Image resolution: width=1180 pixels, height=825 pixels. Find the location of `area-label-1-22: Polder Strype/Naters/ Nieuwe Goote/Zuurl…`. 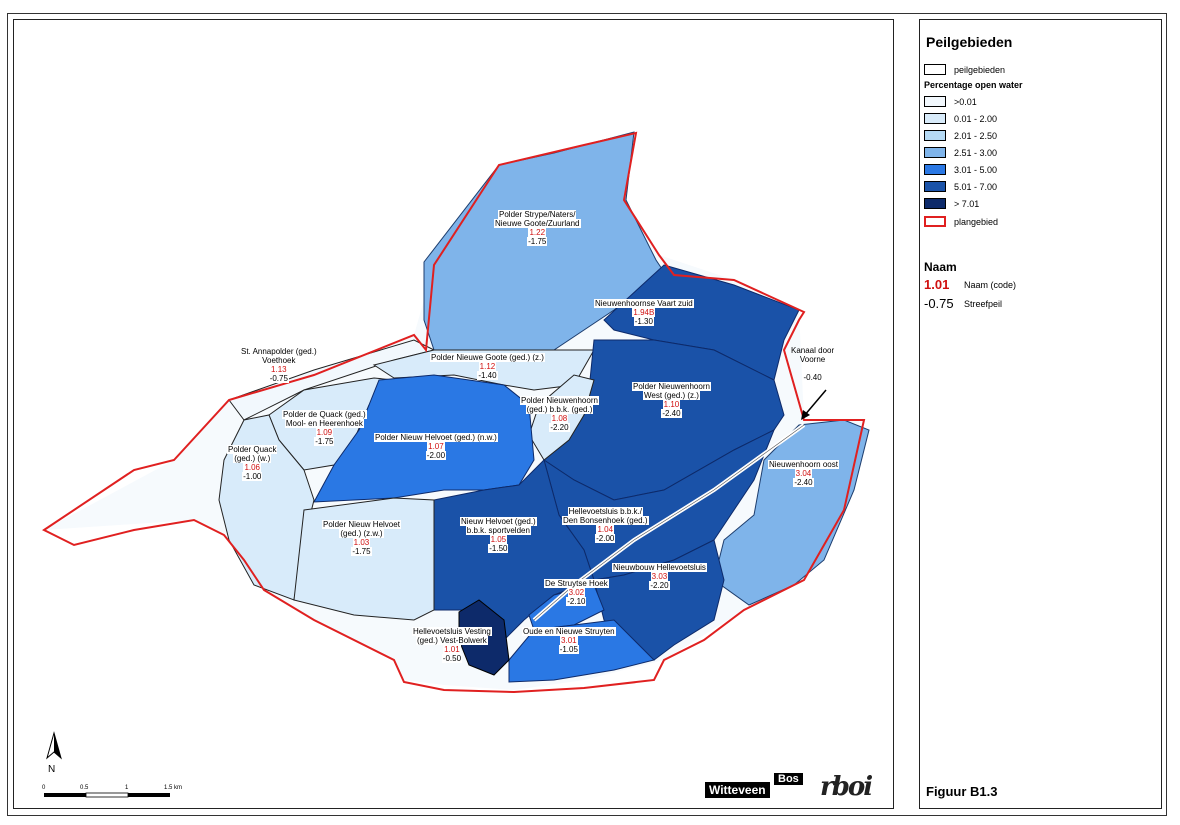

area-label-1-22: Polder Strype/Naters/ Nieuwe Goote/Zuurl… is located at coordinates (537, 228).